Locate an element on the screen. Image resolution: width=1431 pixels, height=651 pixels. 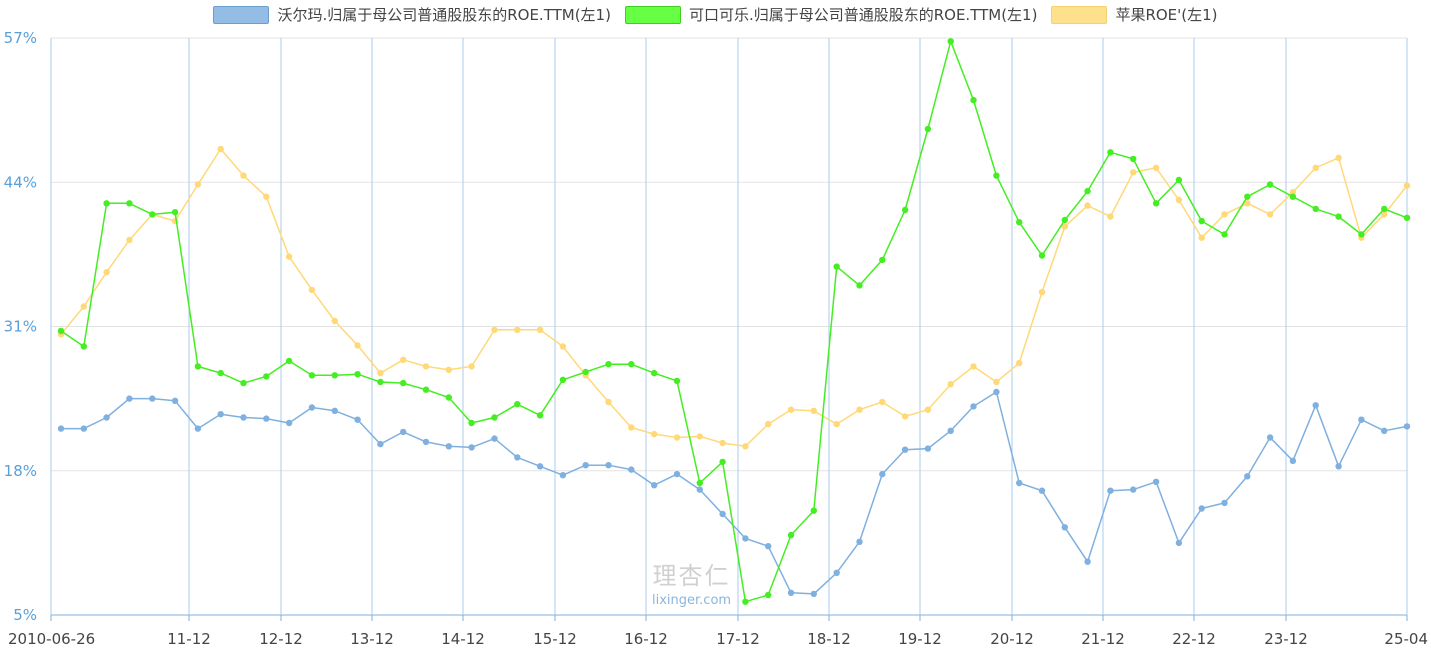
legend-item-apple: 苹果ROE'(左1) is located at coordinates (1134, 14).